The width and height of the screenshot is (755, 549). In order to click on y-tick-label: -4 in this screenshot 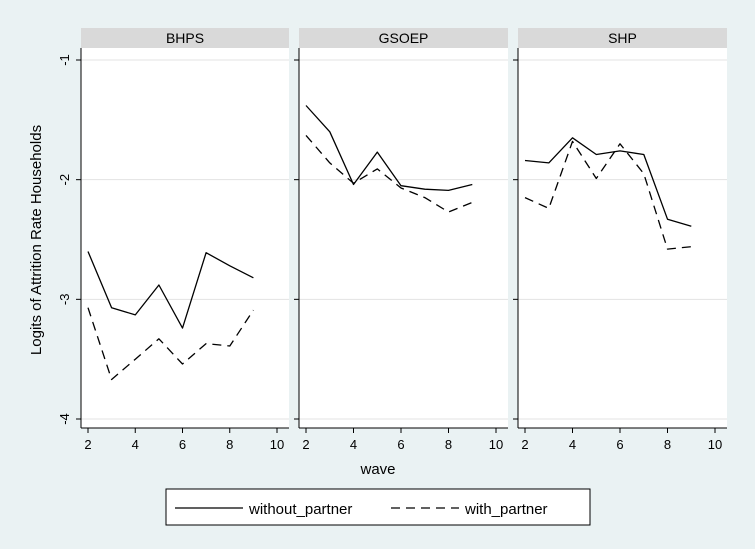, I will do `click(64, 419)`.